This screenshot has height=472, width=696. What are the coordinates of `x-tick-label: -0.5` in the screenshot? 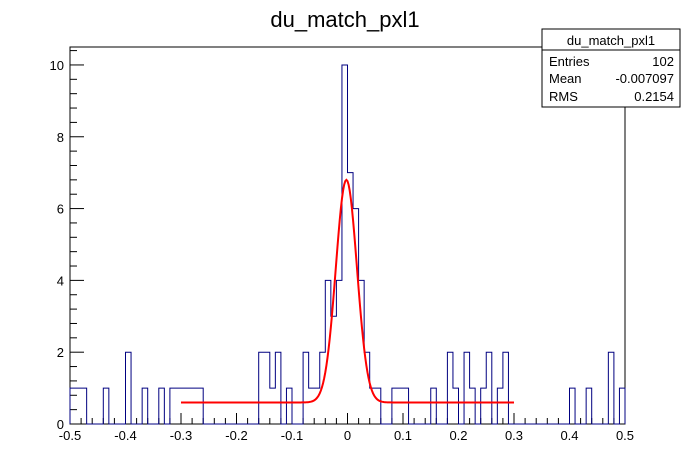 It's located at (70, 435).